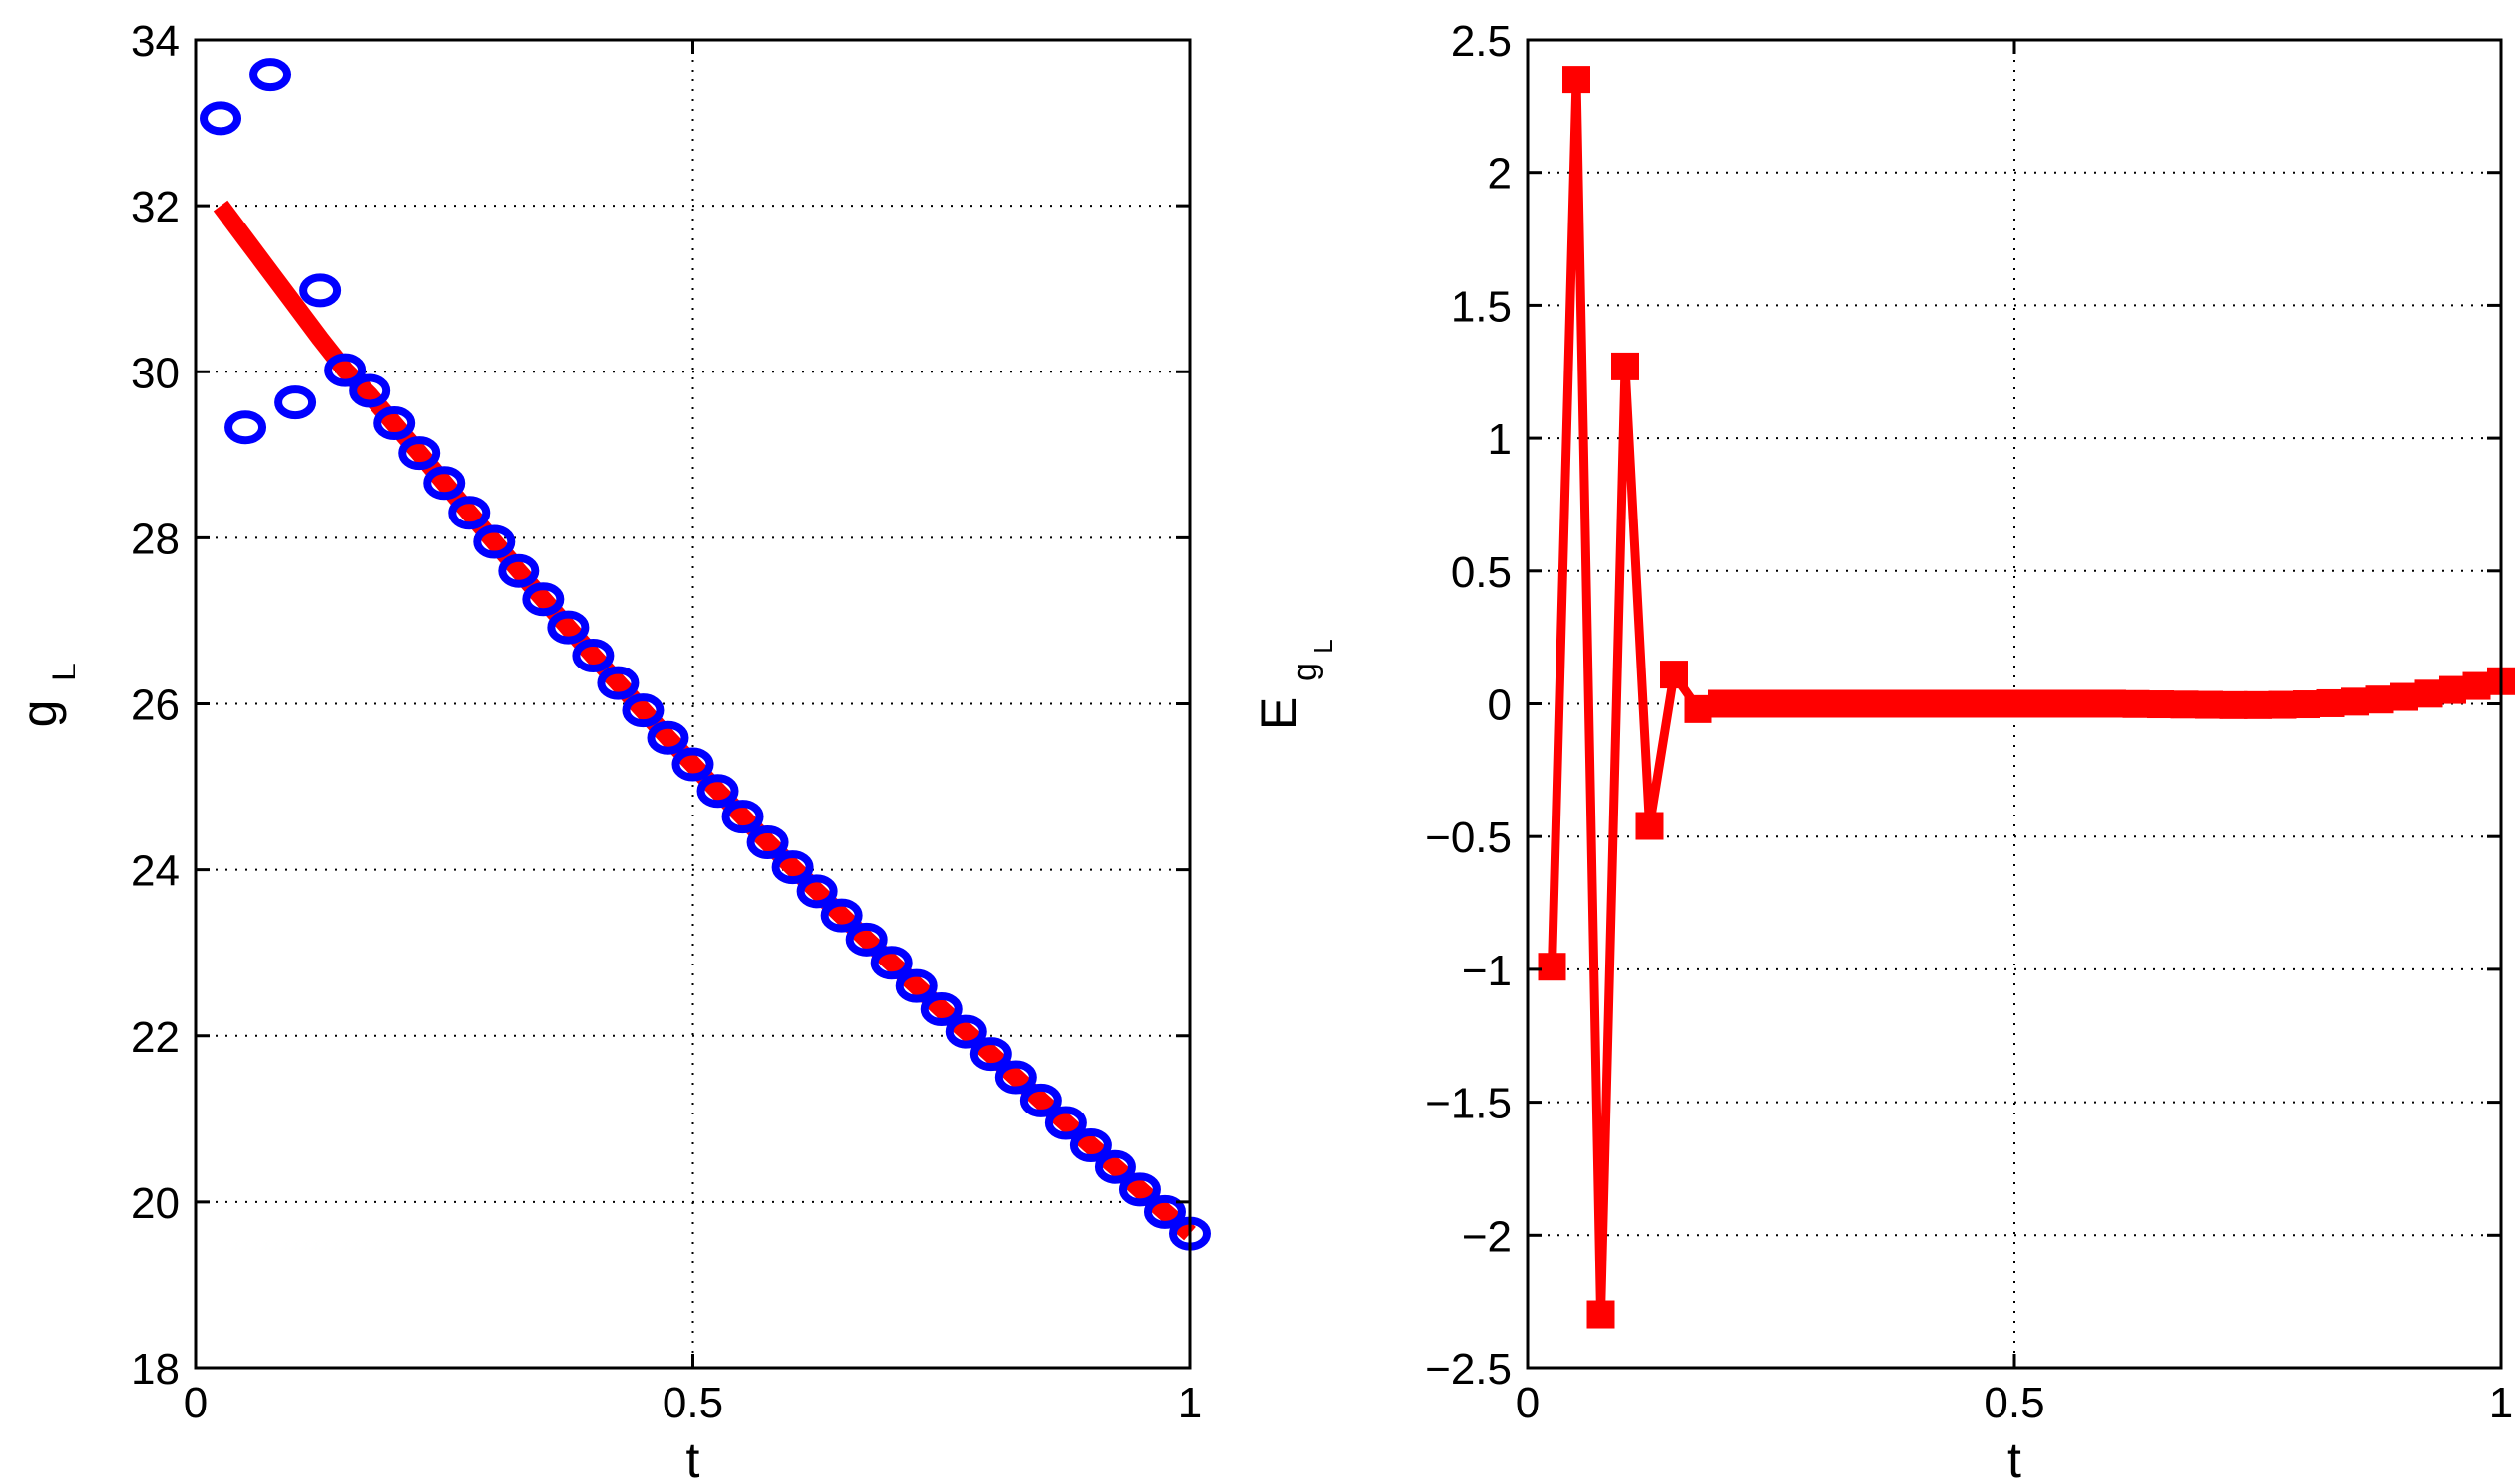  What do you see at coordinates (1190, 1403) in the screenshot?
I see `left-chart-x-tick-label: 1` at bounding box center [1190, 1403].